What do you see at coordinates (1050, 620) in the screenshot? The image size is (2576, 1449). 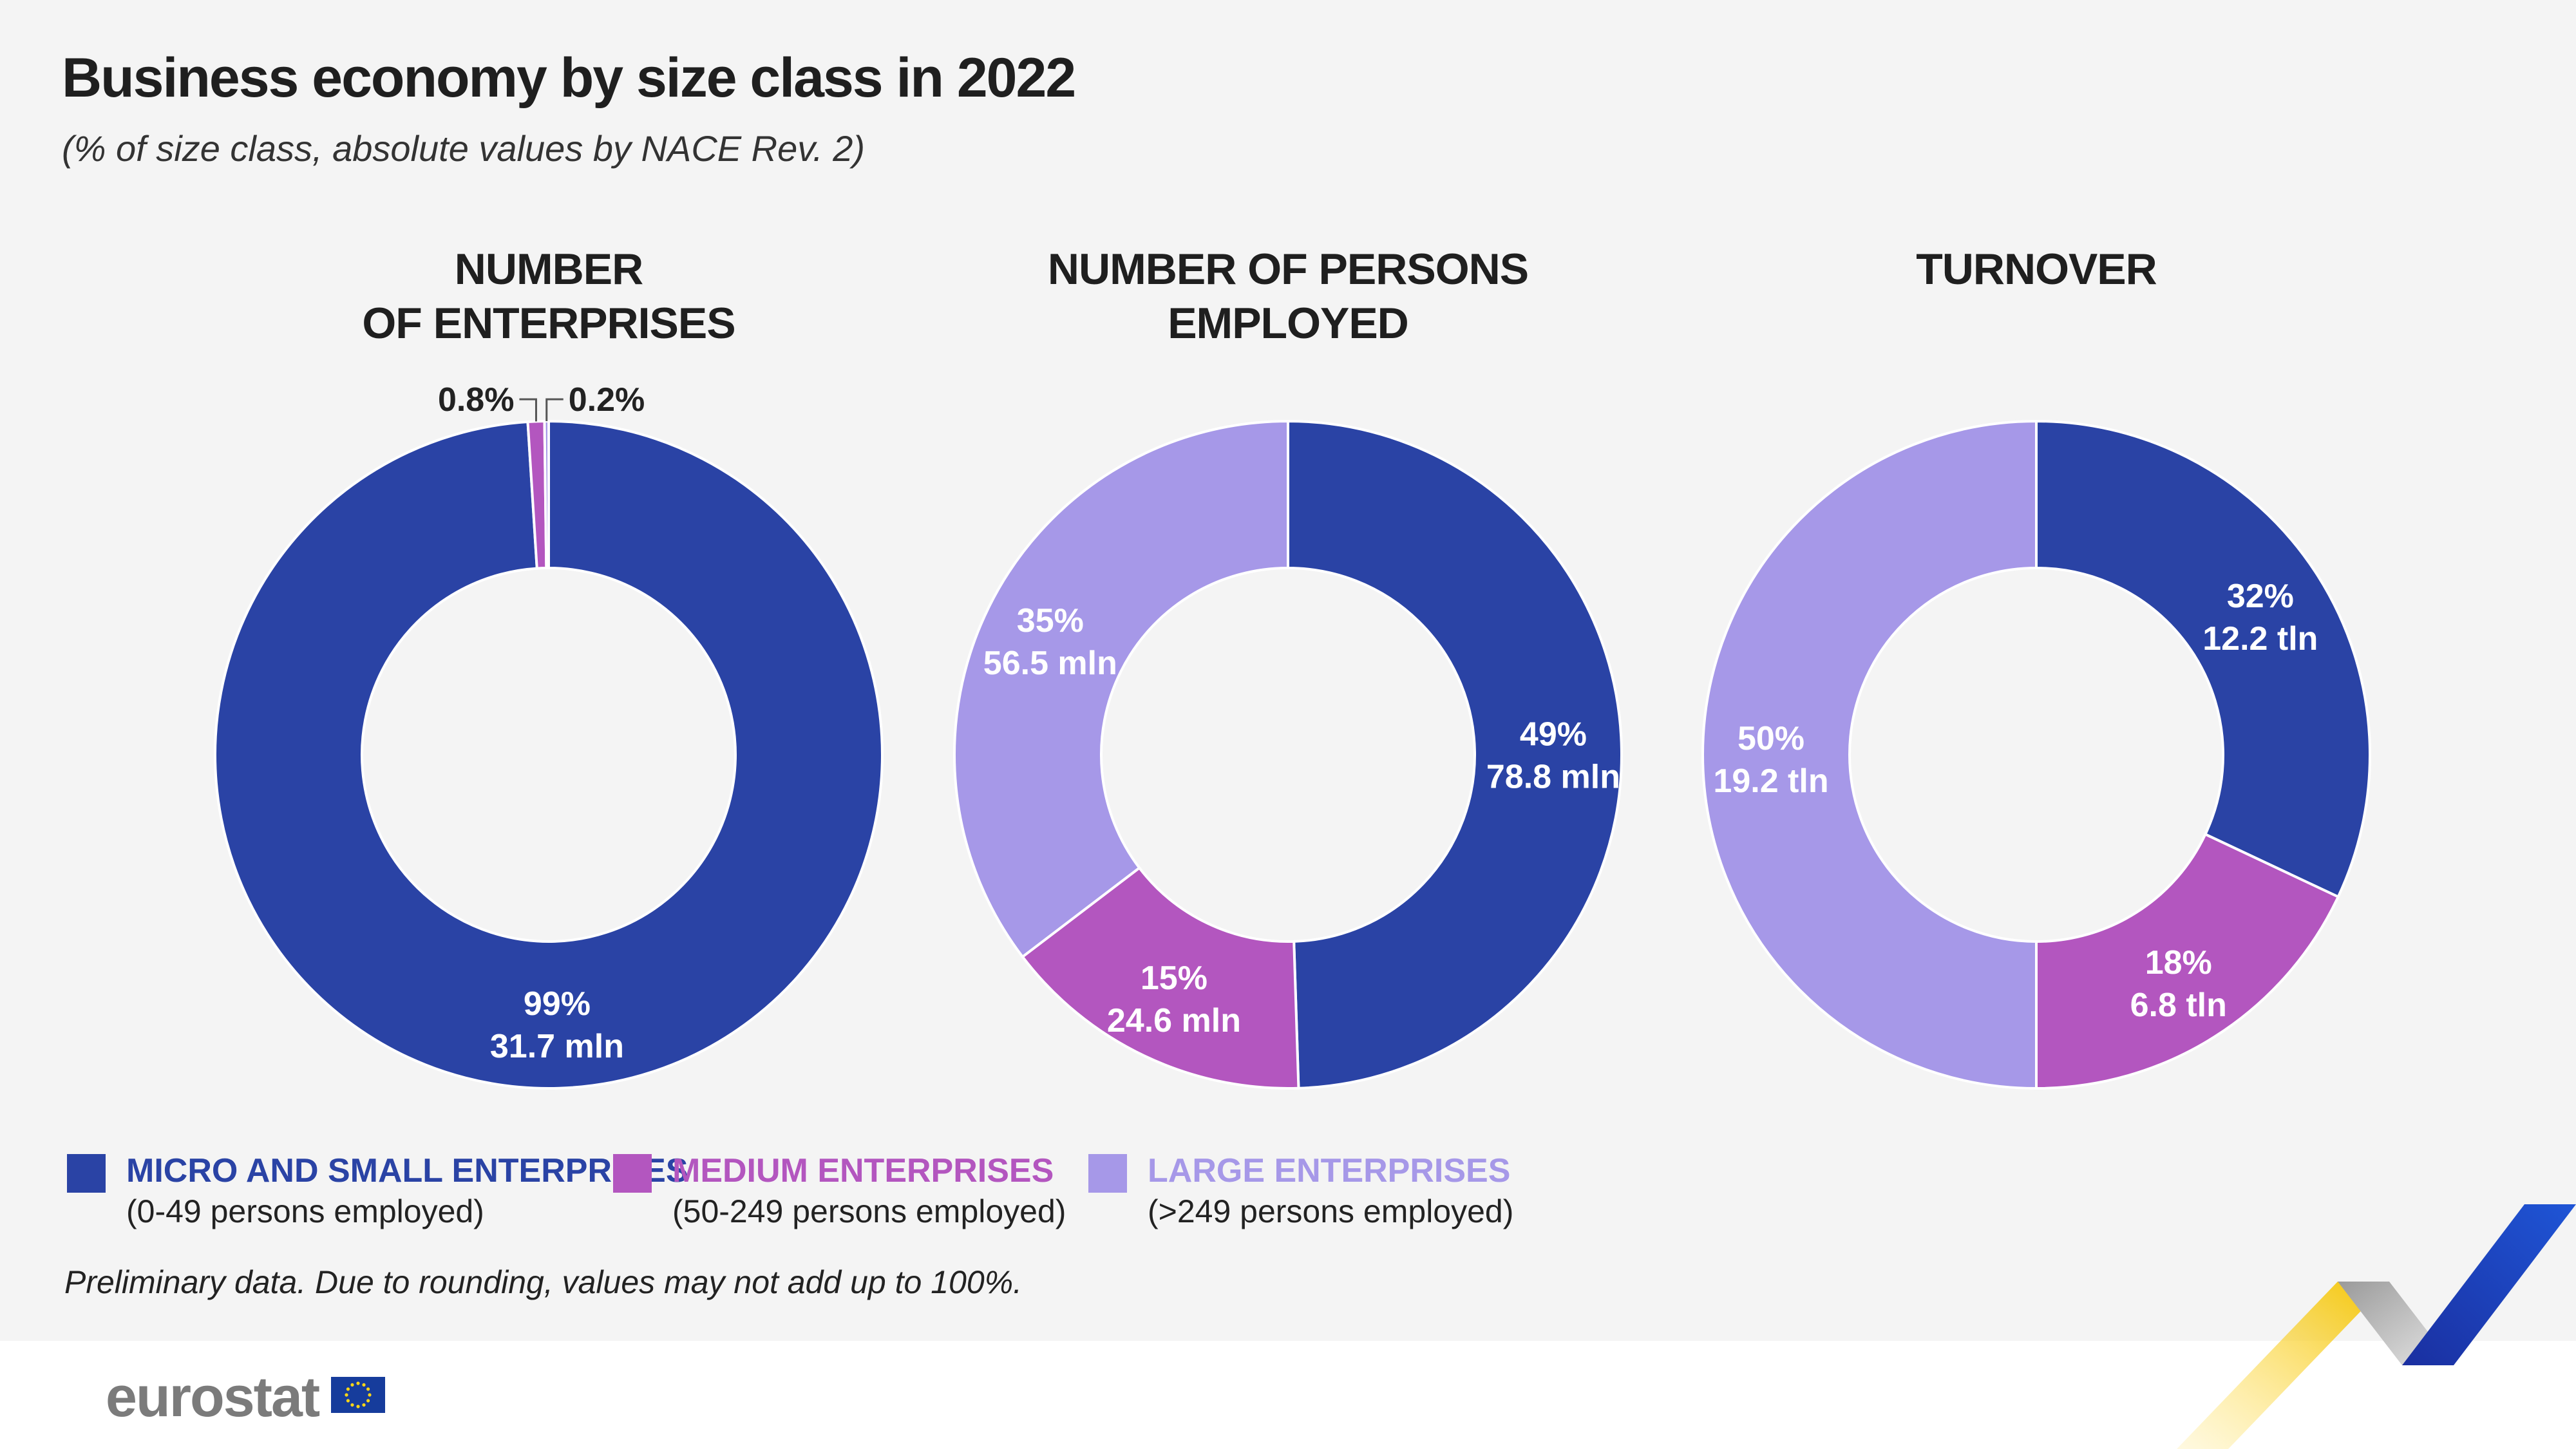 I see `data-label-pct-2-large: 35%` at bounding box center [1050, 620].